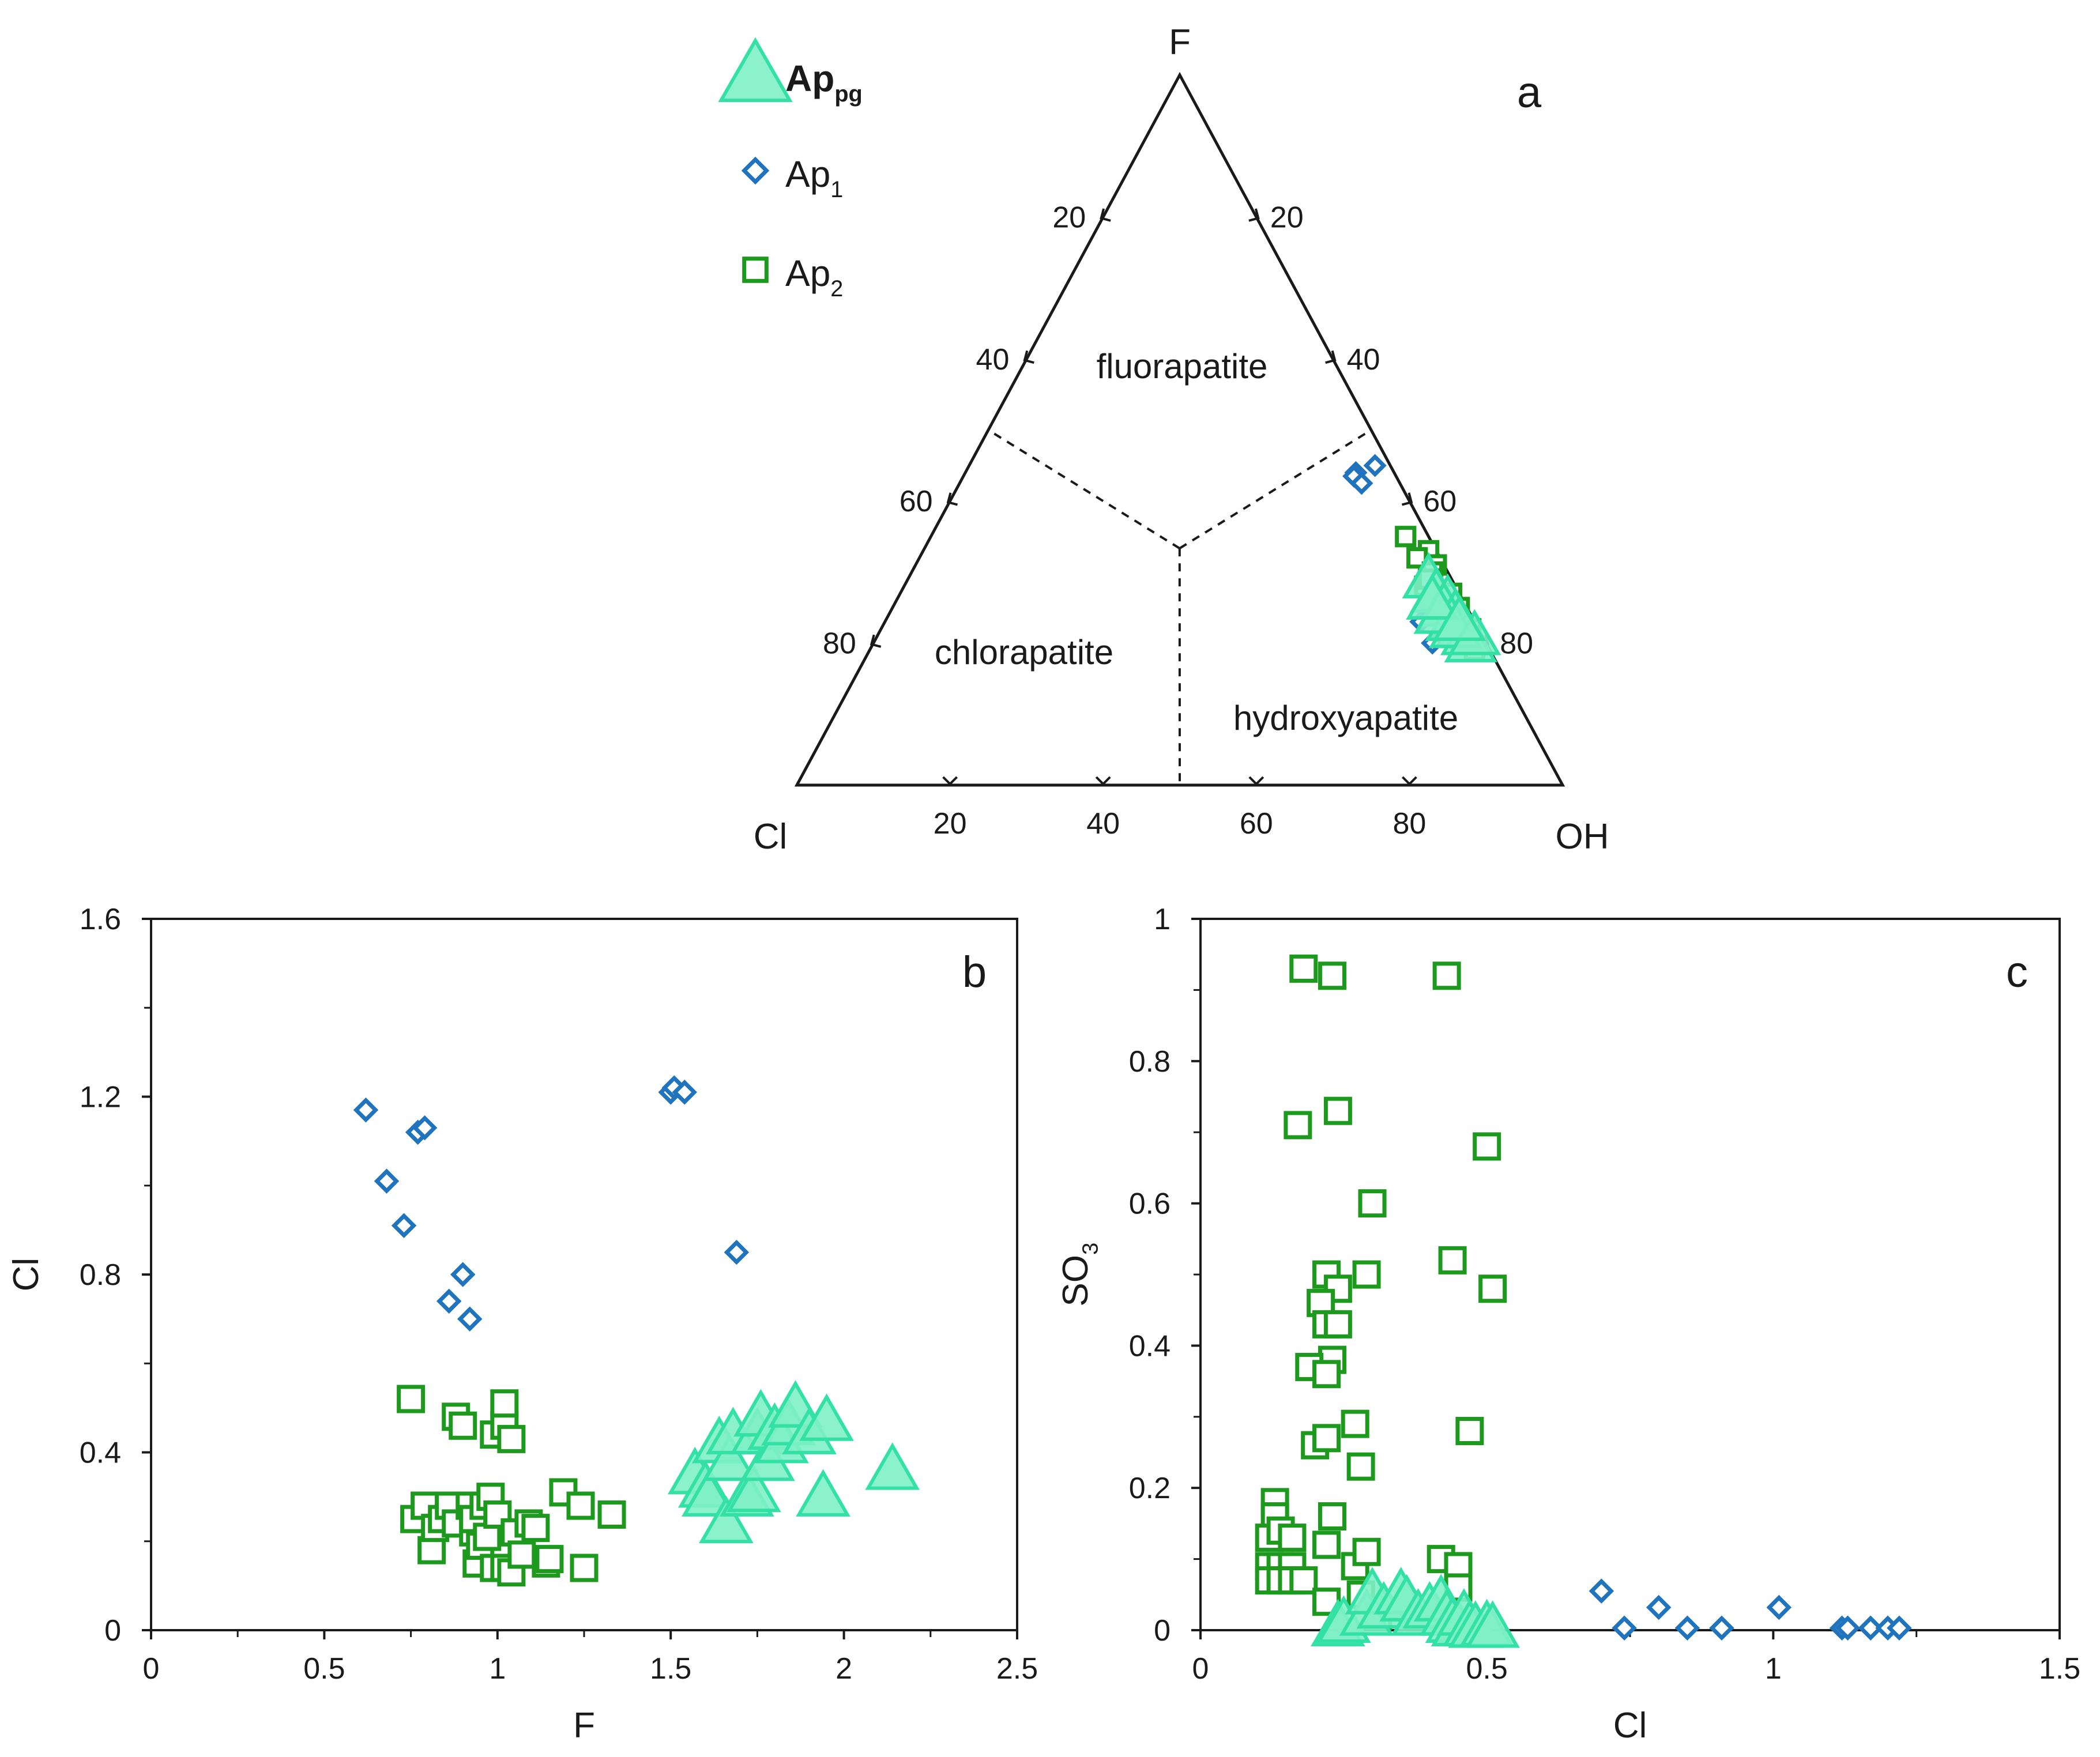 This screenshot has height=1757, width=2100. I want to click on y-tick-label-c-0: 0, so click(1162, 1631).